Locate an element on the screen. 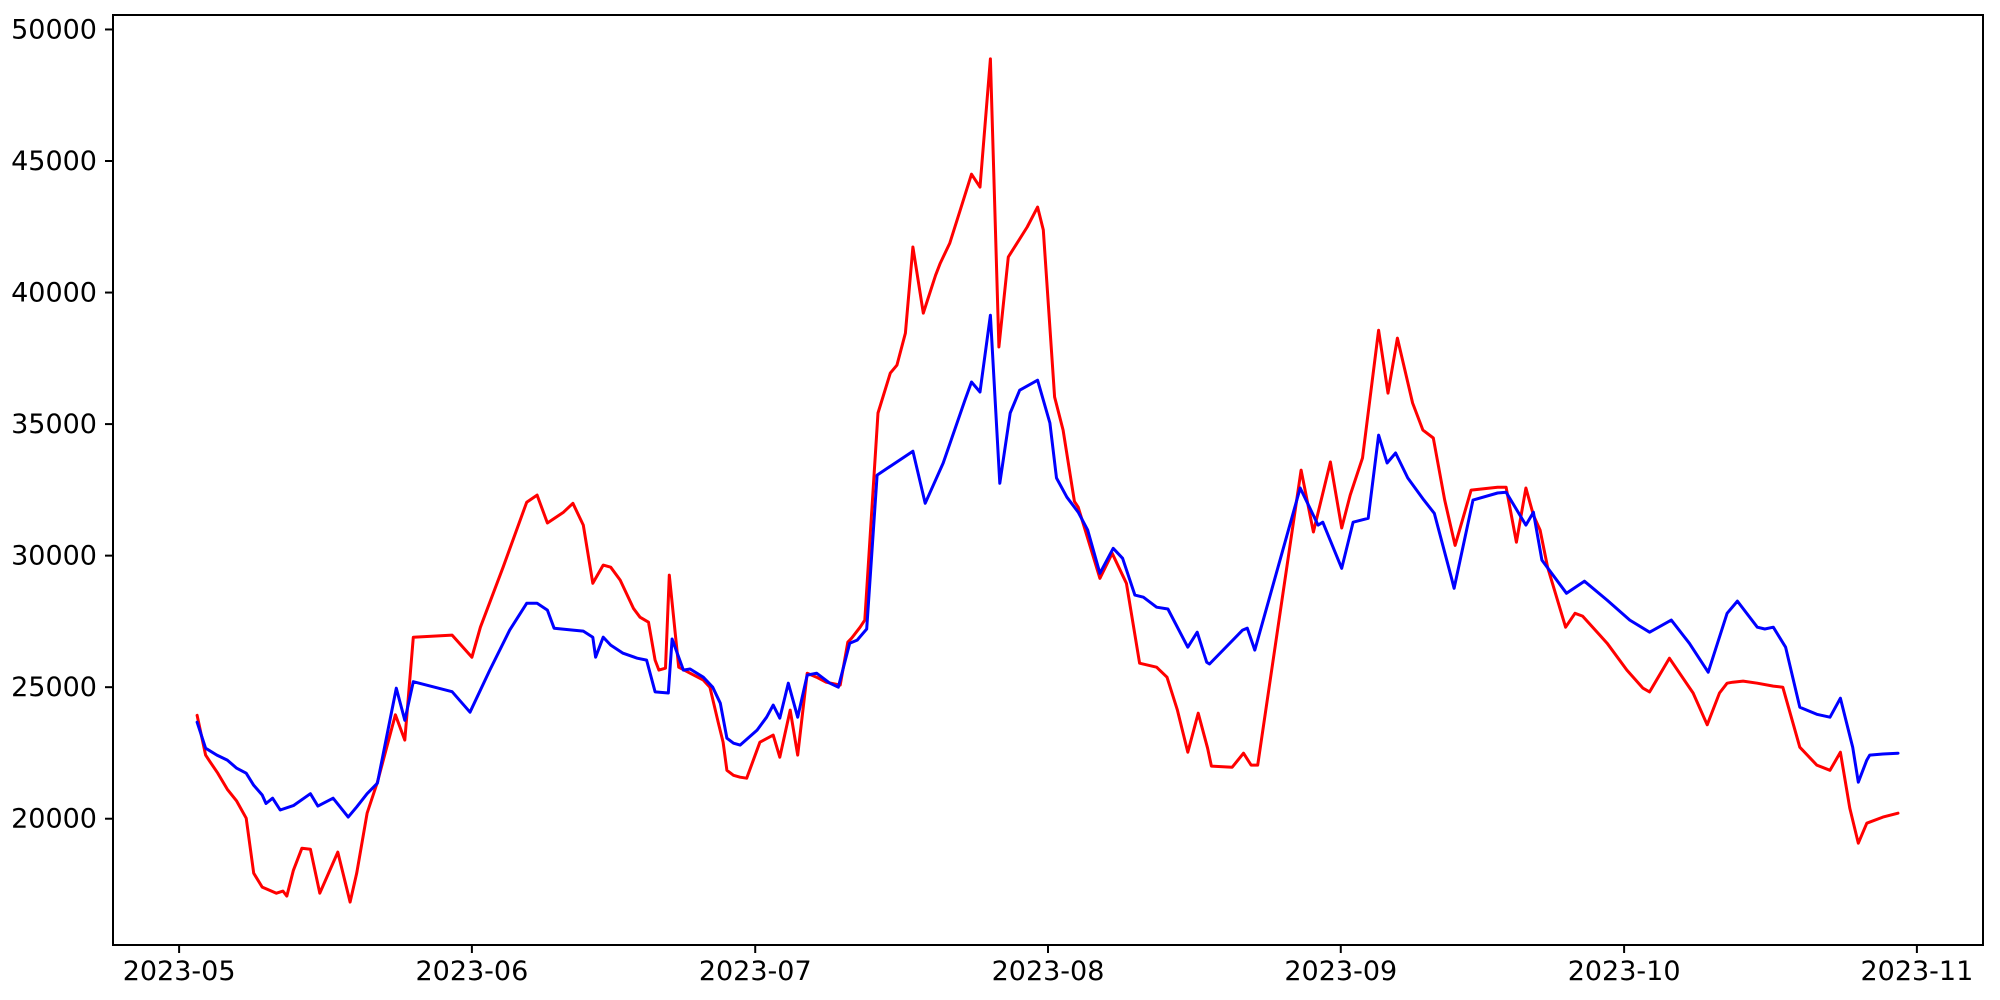 This screenshot has height=1000, width=2000. y-tick-label: 25000 is located at coordinates (54, 687).